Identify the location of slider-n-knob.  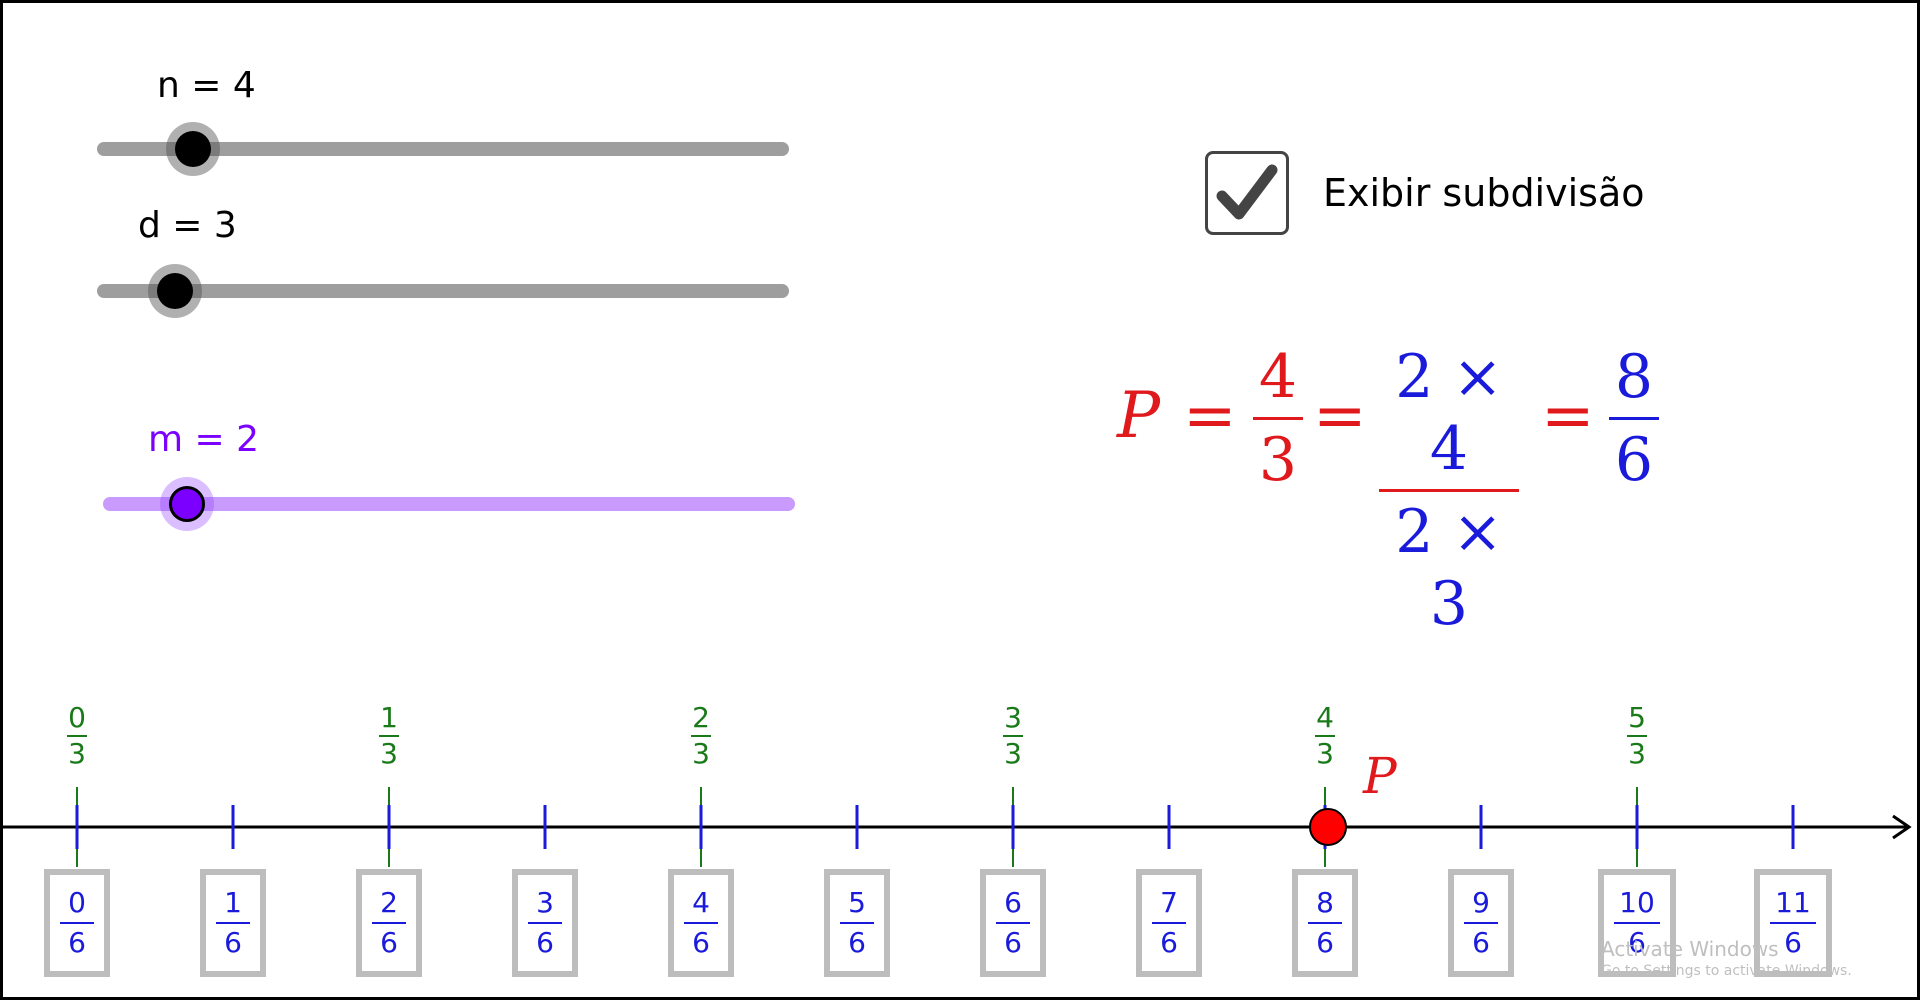
(193, 149).